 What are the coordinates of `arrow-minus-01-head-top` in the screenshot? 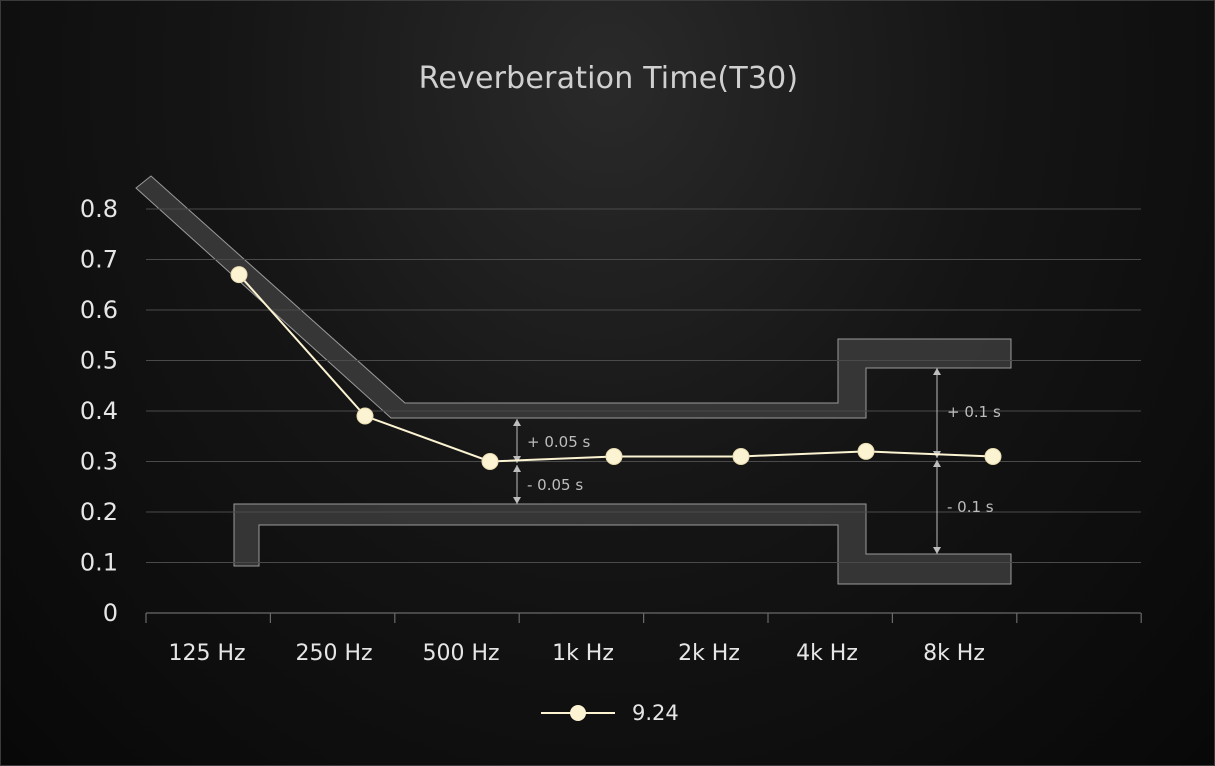 It's located at (937, 463).